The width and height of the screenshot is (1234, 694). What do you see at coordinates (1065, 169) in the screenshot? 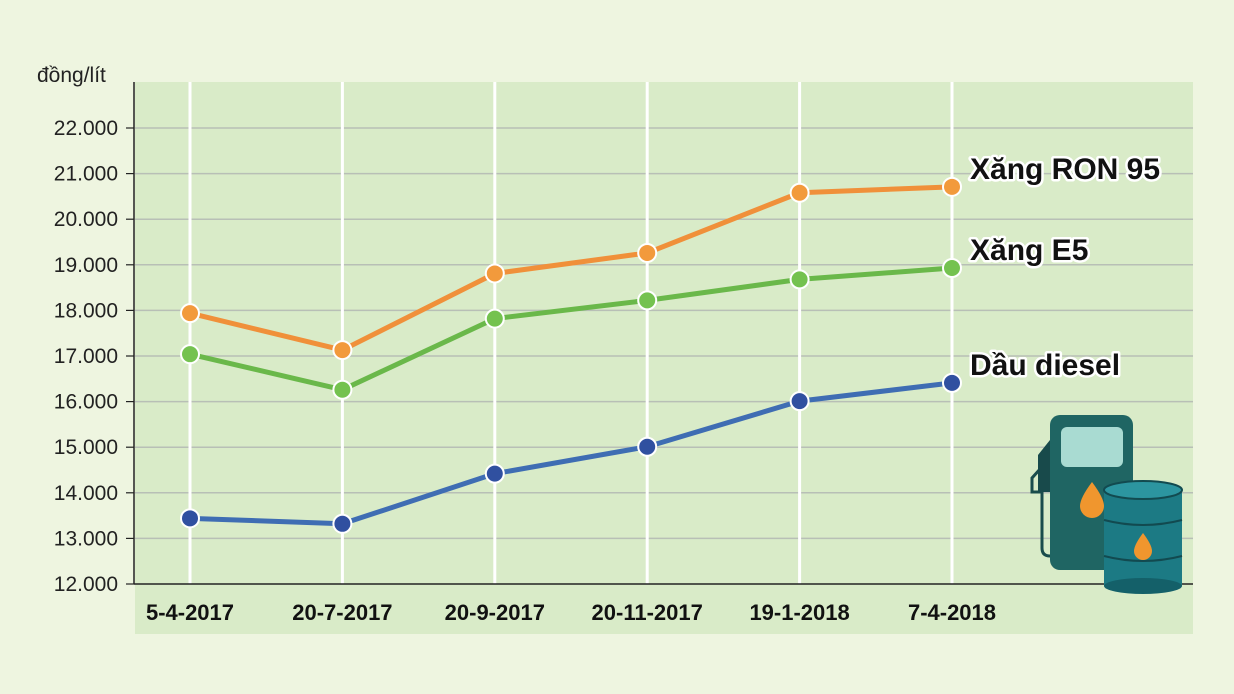
I see `series-label: Xăng RON 95` at bounding box center [1065, 169].